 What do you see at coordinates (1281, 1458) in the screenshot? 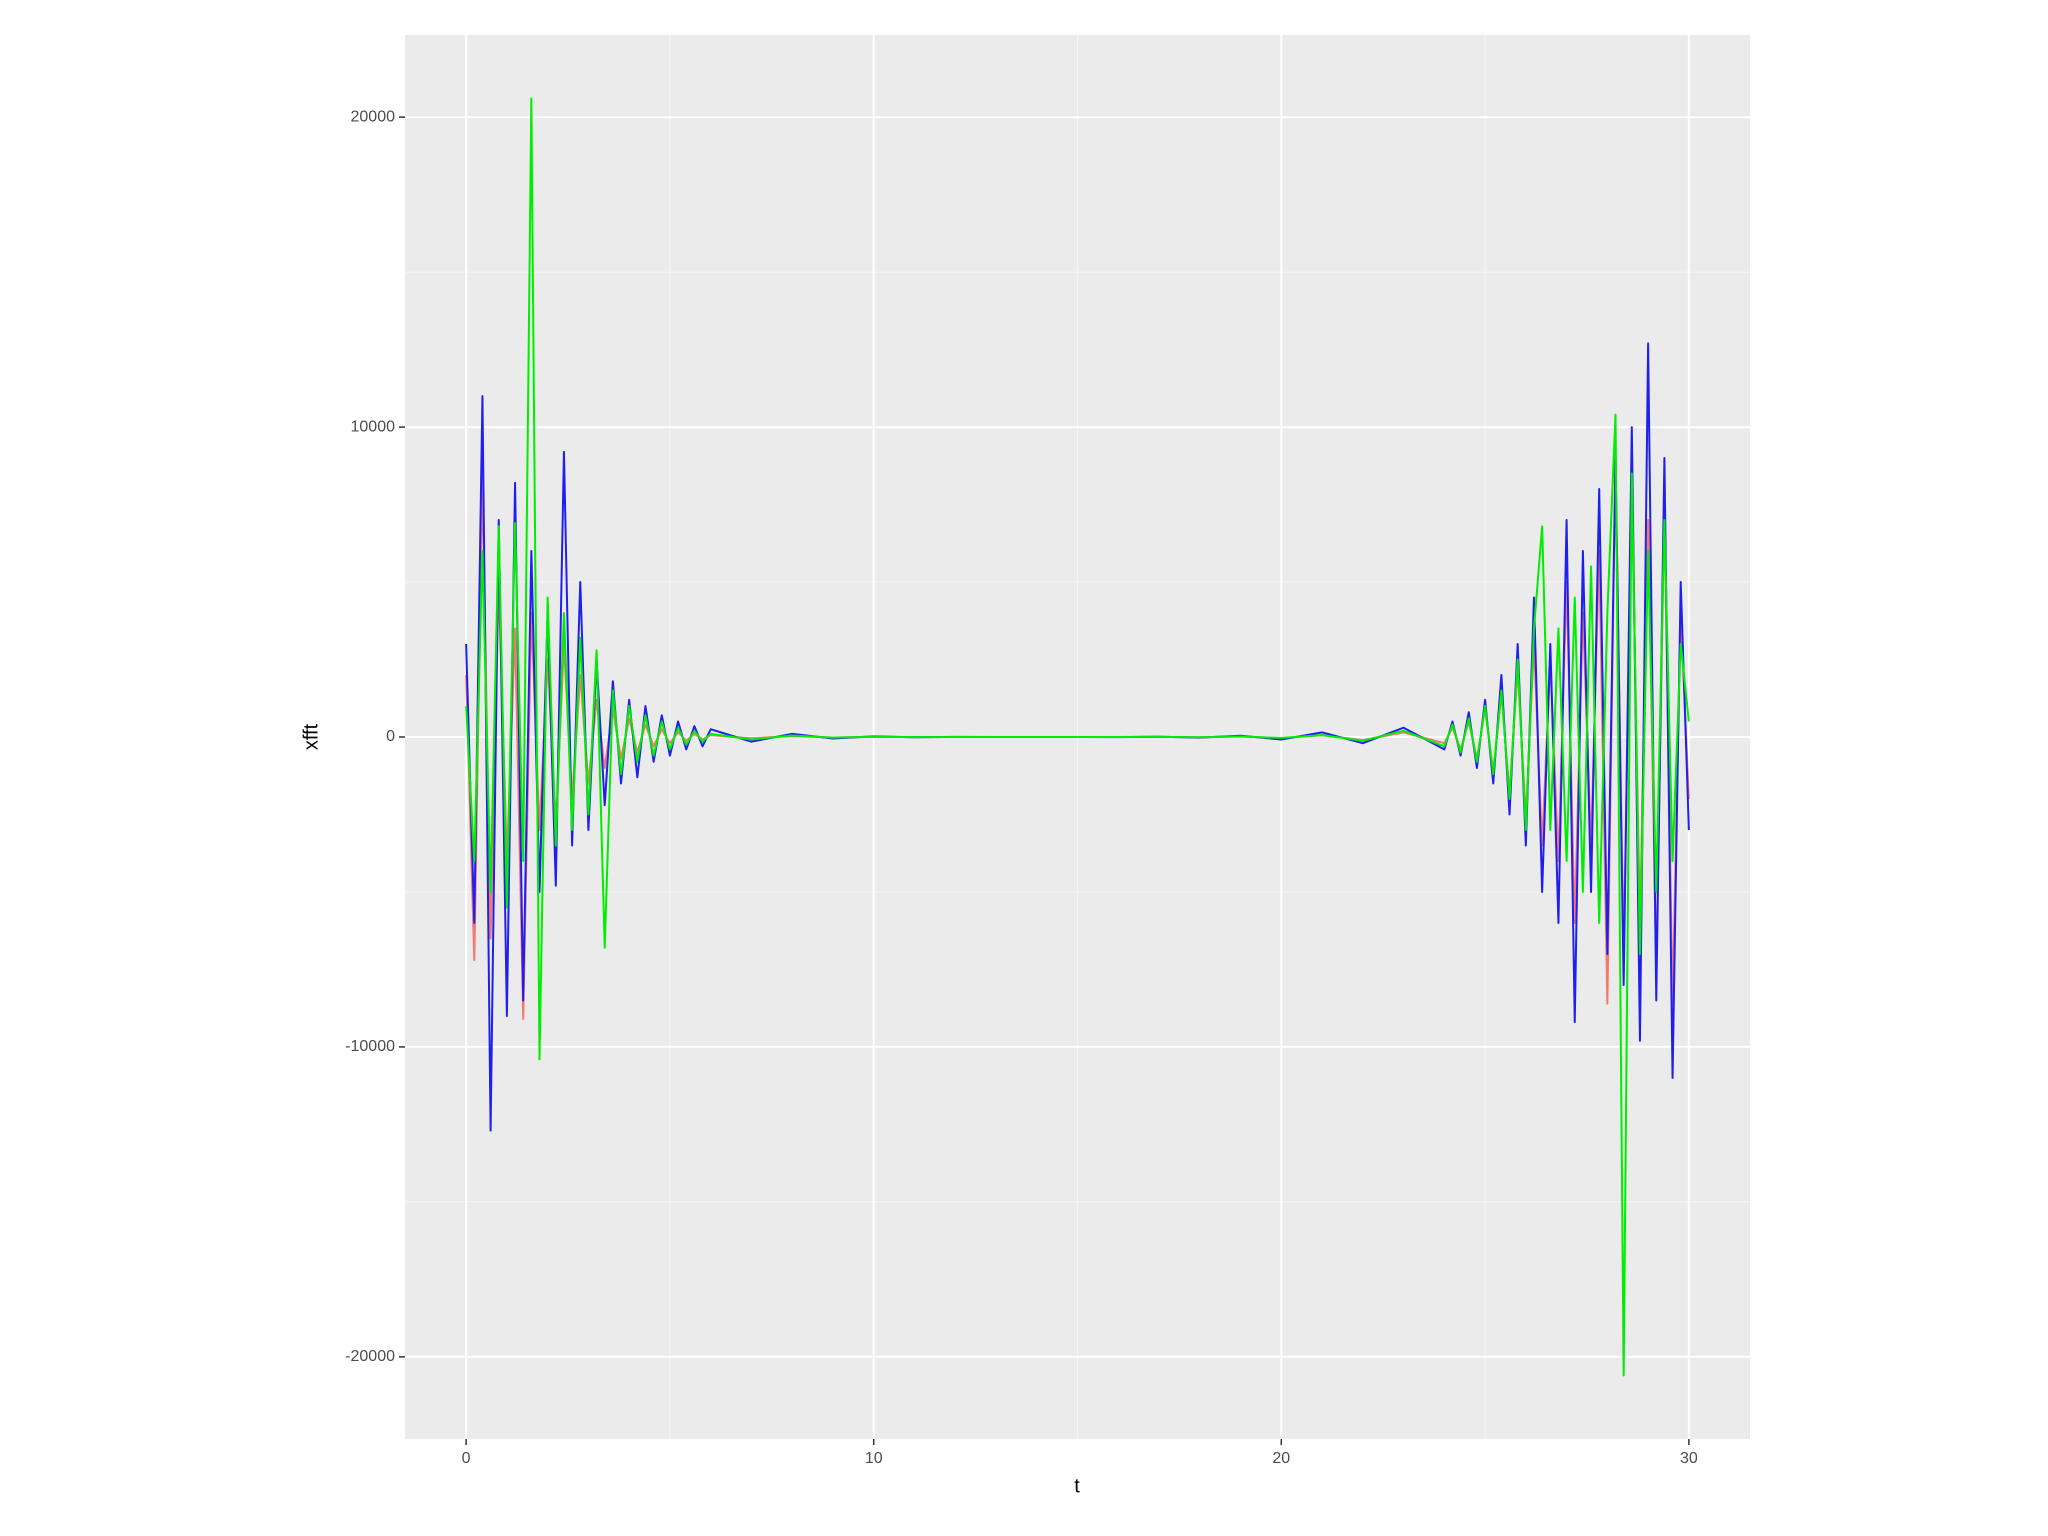
I see `x-tick-label: 20` at bounding box center [1281, 1458].